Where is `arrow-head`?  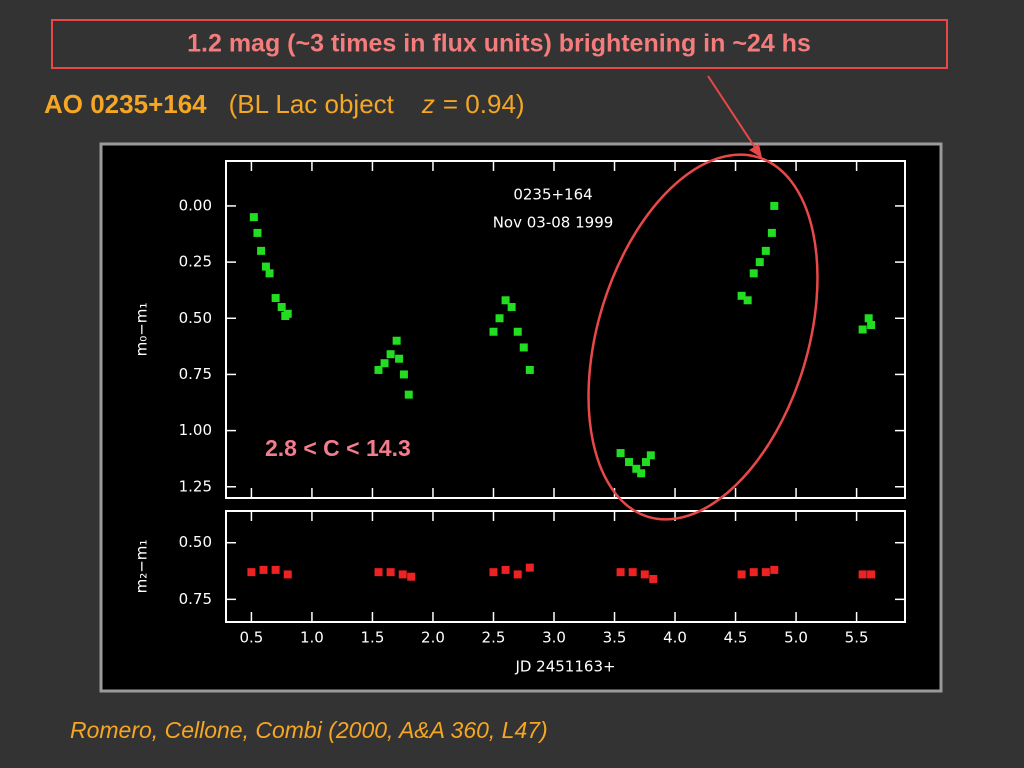
arrow-head is located at coordinates (755, 151).